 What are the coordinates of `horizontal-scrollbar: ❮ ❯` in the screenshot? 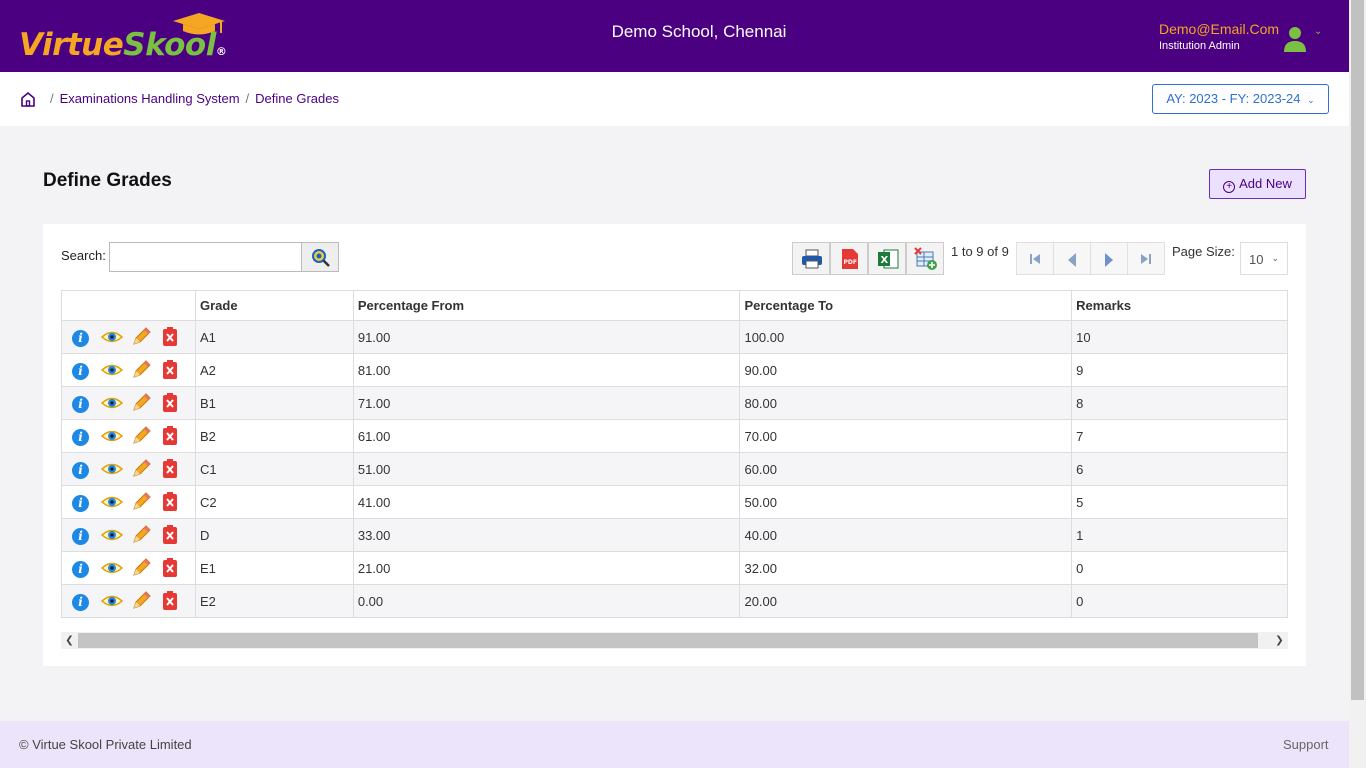 It's located at (674, 640).